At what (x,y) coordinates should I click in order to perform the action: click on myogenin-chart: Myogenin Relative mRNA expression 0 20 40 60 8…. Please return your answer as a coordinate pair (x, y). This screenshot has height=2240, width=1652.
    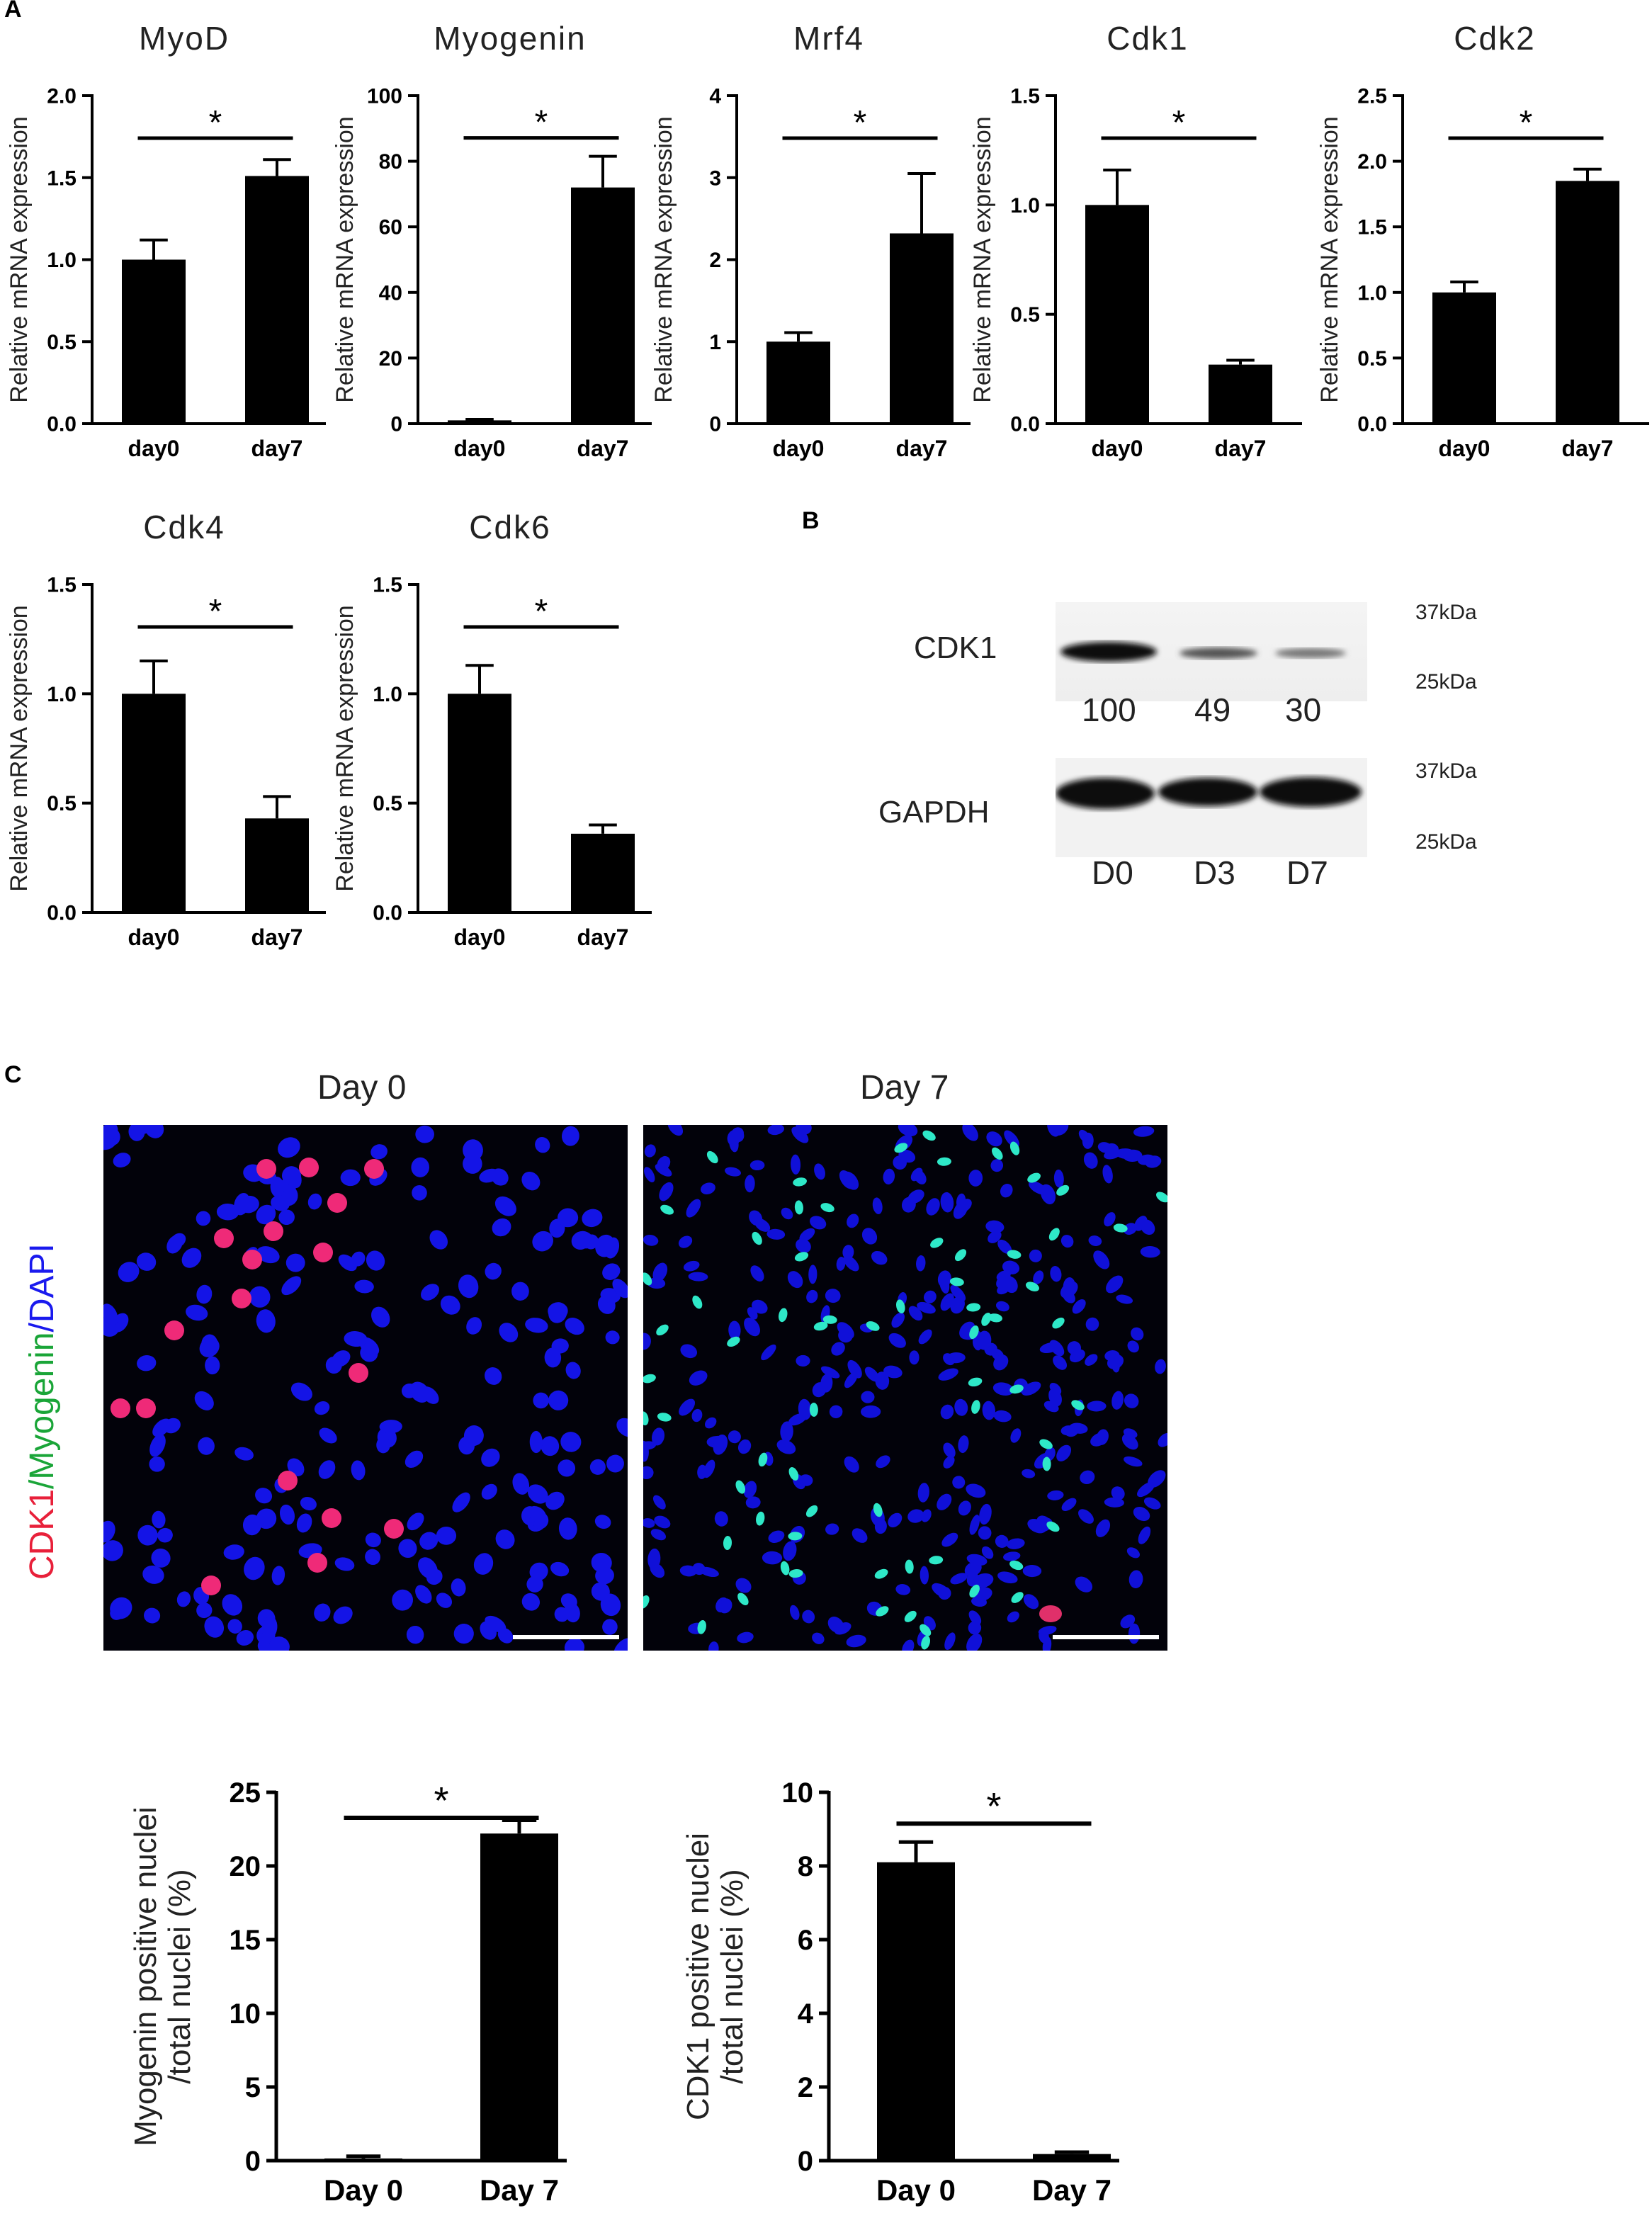
    Looking at the image, I should click on (492, 240).